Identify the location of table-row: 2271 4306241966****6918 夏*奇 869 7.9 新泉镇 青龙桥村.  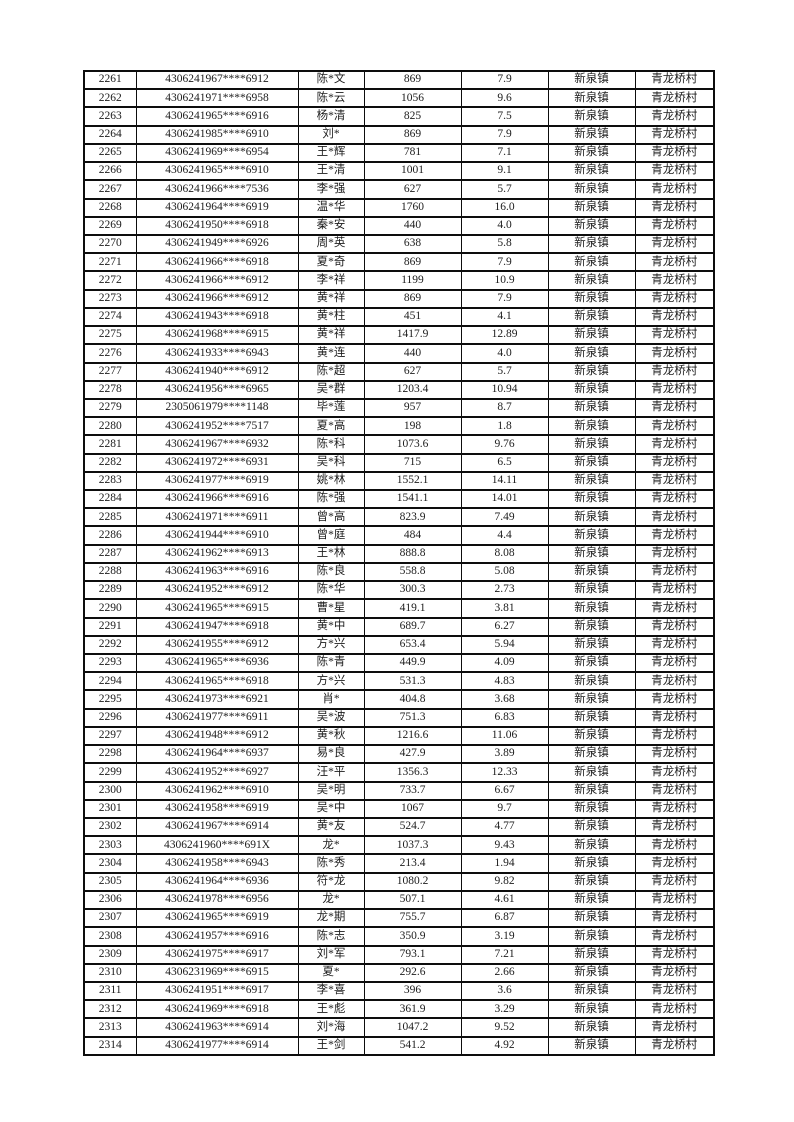
(399, 262).